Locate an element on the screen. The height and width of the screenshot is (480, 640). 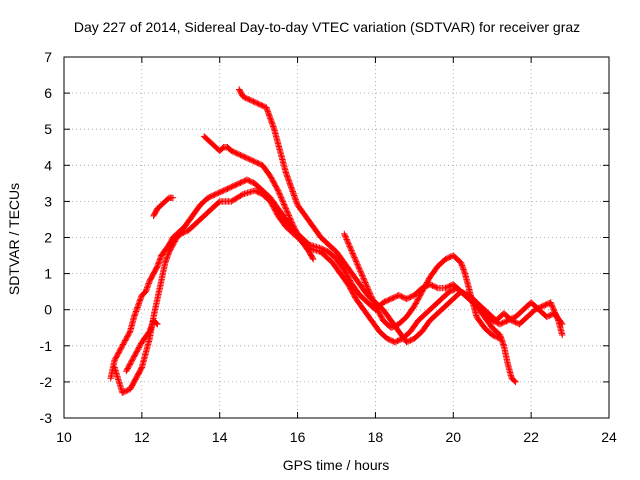
y-tick-label: 7 is located at coordinates (48, 57).